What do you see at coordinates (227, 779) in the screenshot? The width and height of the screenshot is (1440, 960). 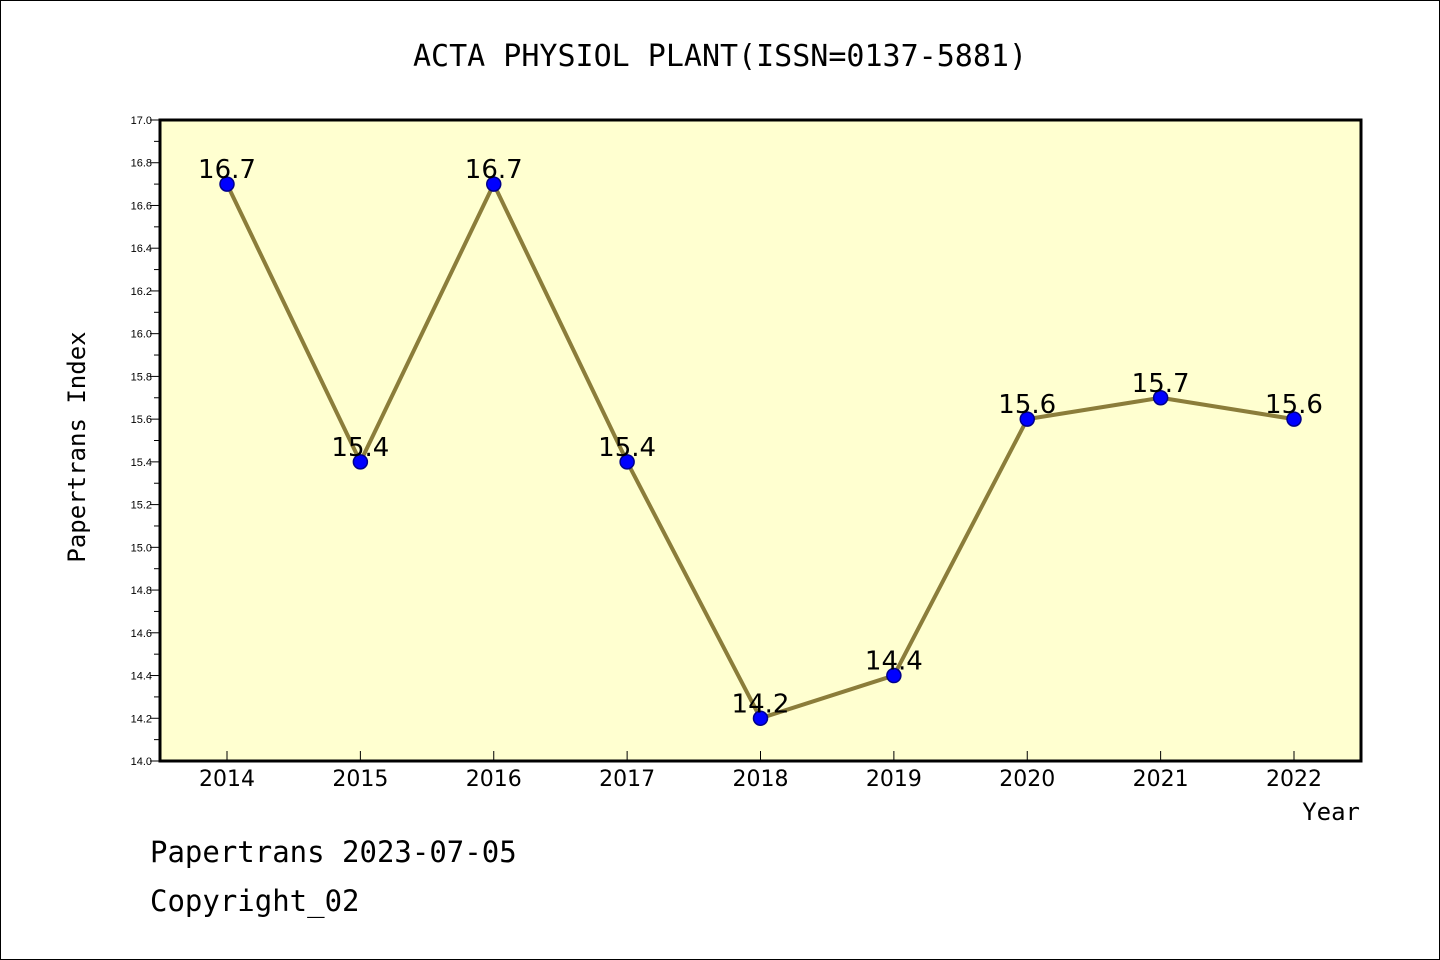 I see `x-tick-label: 2014` at bounding box center [227, 779].